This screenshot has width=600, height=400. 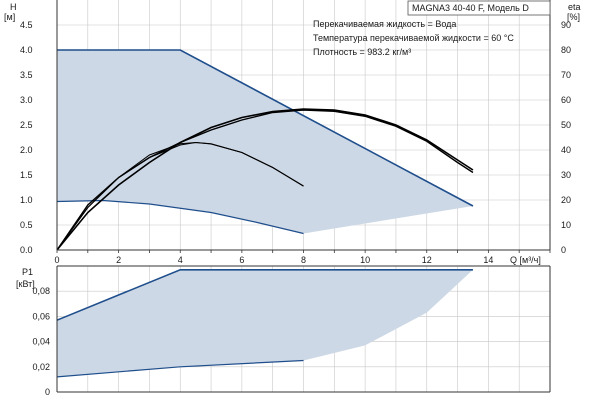 What do you see at coordinates (180, 368) in the screenshot?
I see `min-power-line` at bounding box center [180, 368].